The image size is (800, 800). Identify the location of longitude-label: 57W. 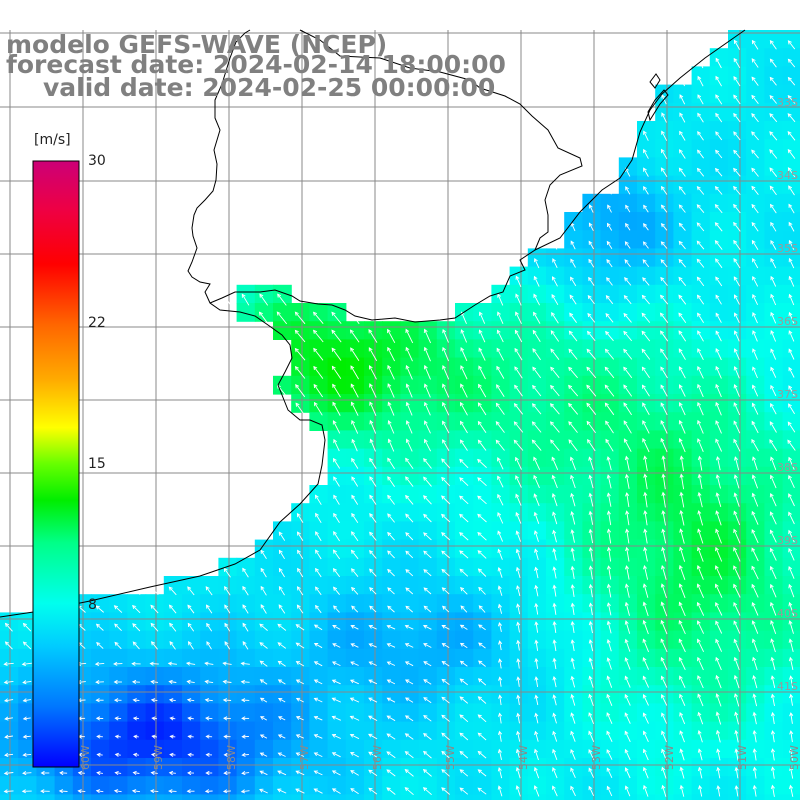
(304, 757).